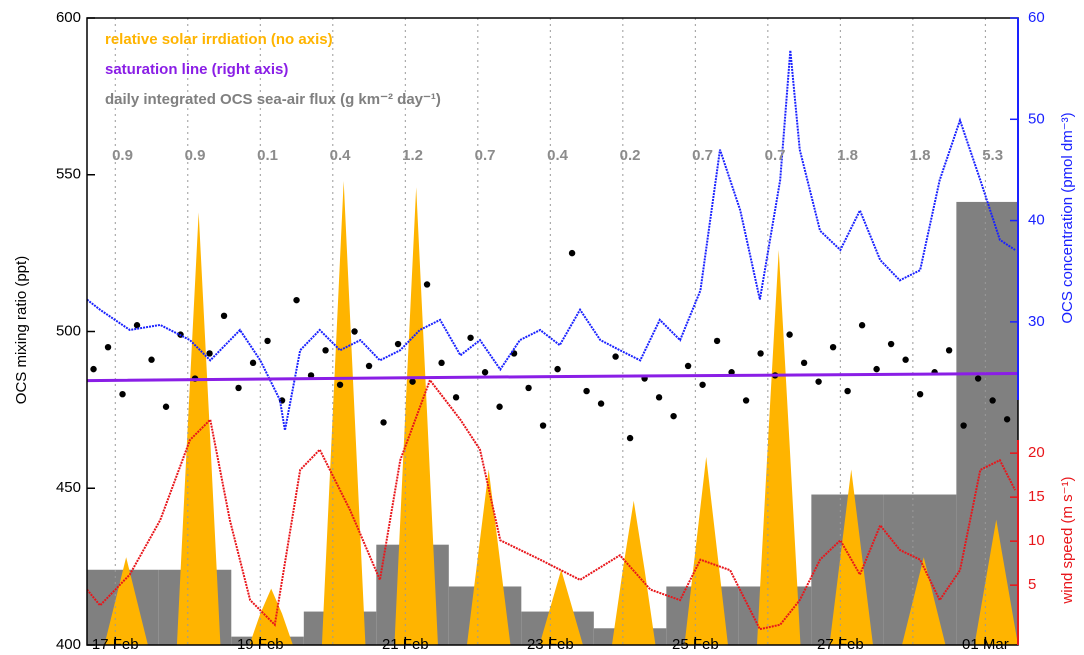  What do you see at coordinates (68, 17) in the screenshot?
I see `y-tick-label: 600` at bounding box center [68, 17].